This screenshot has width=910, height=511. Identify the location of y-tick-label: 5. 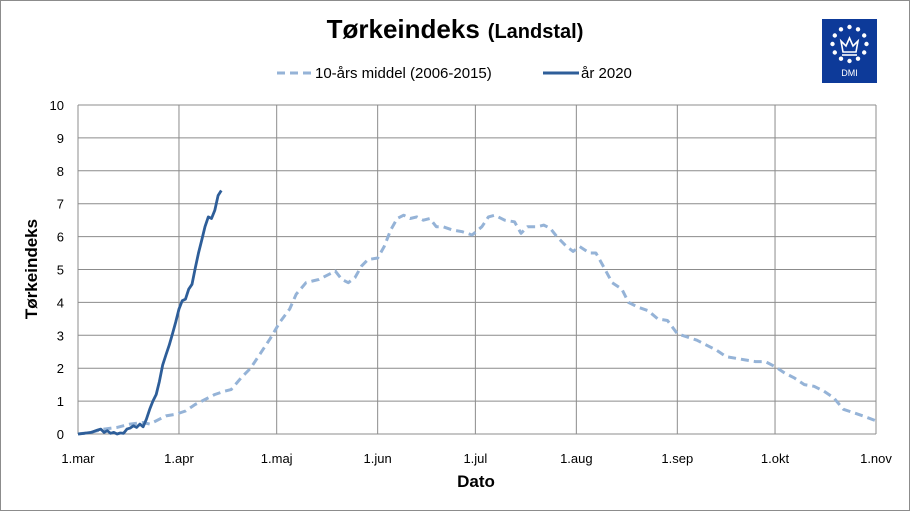
(60, 270).